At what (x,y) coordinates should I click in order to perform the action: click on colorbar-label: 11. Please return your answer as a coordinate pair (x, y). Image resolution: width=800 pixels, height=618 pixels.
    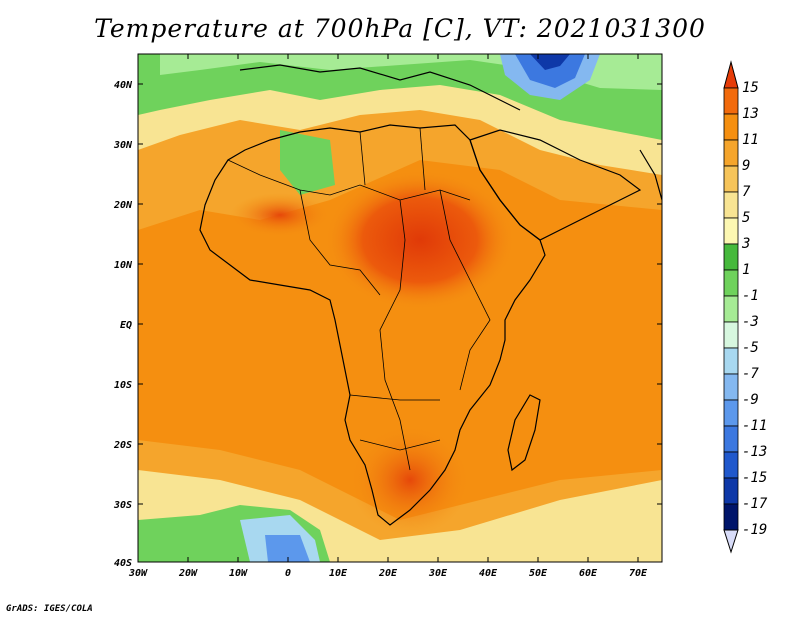
    Looking at the image, I should click on (750, 140).